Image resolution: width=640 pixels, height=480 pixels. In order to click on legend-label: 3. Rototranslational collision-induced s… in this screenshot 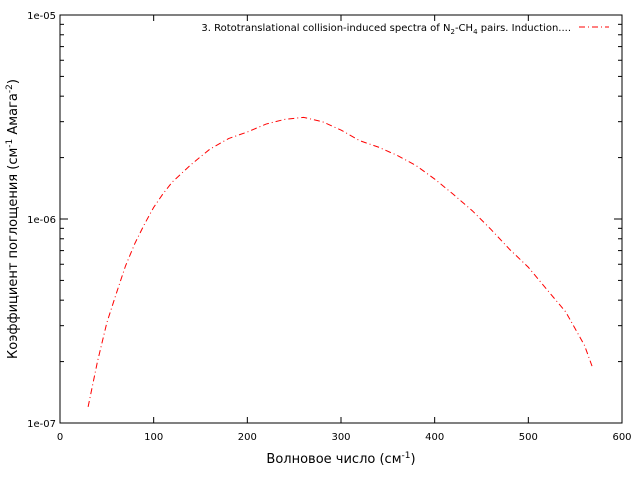, I will do `click(386, 29)`.